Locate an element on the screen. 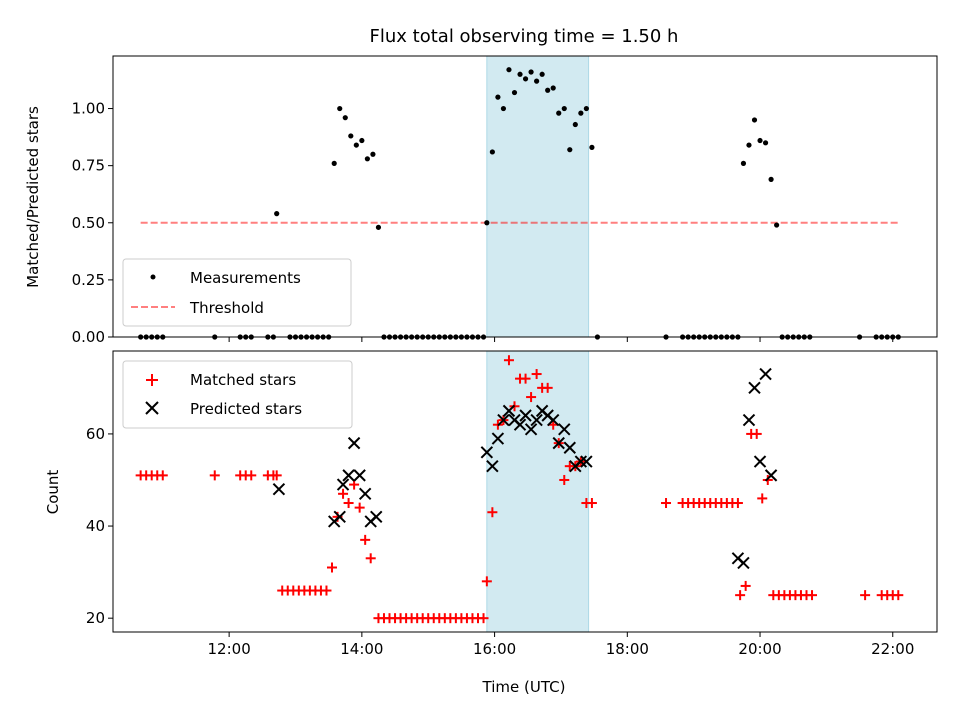 The image size is (960, 720). x-tick-label: 16:00 is located at coordinates (494, 649).